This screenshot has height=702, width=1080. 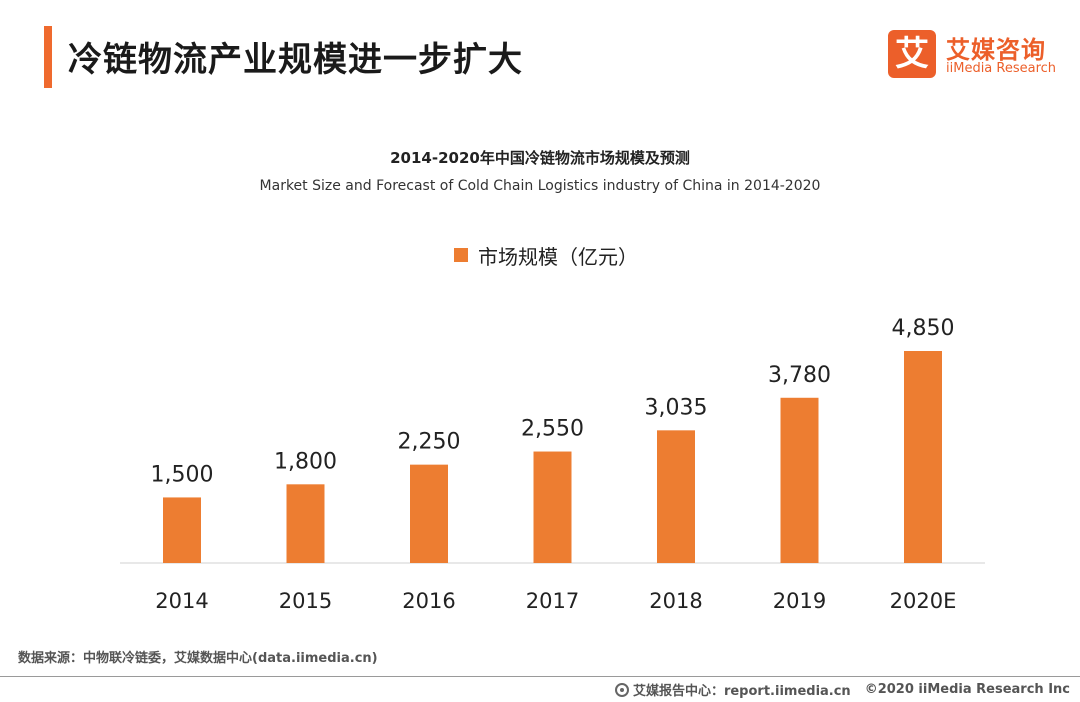 What do you see at coordinates (676, 496) in the screenshot?
I see `bar-2018` at bounding box center [676, 496].